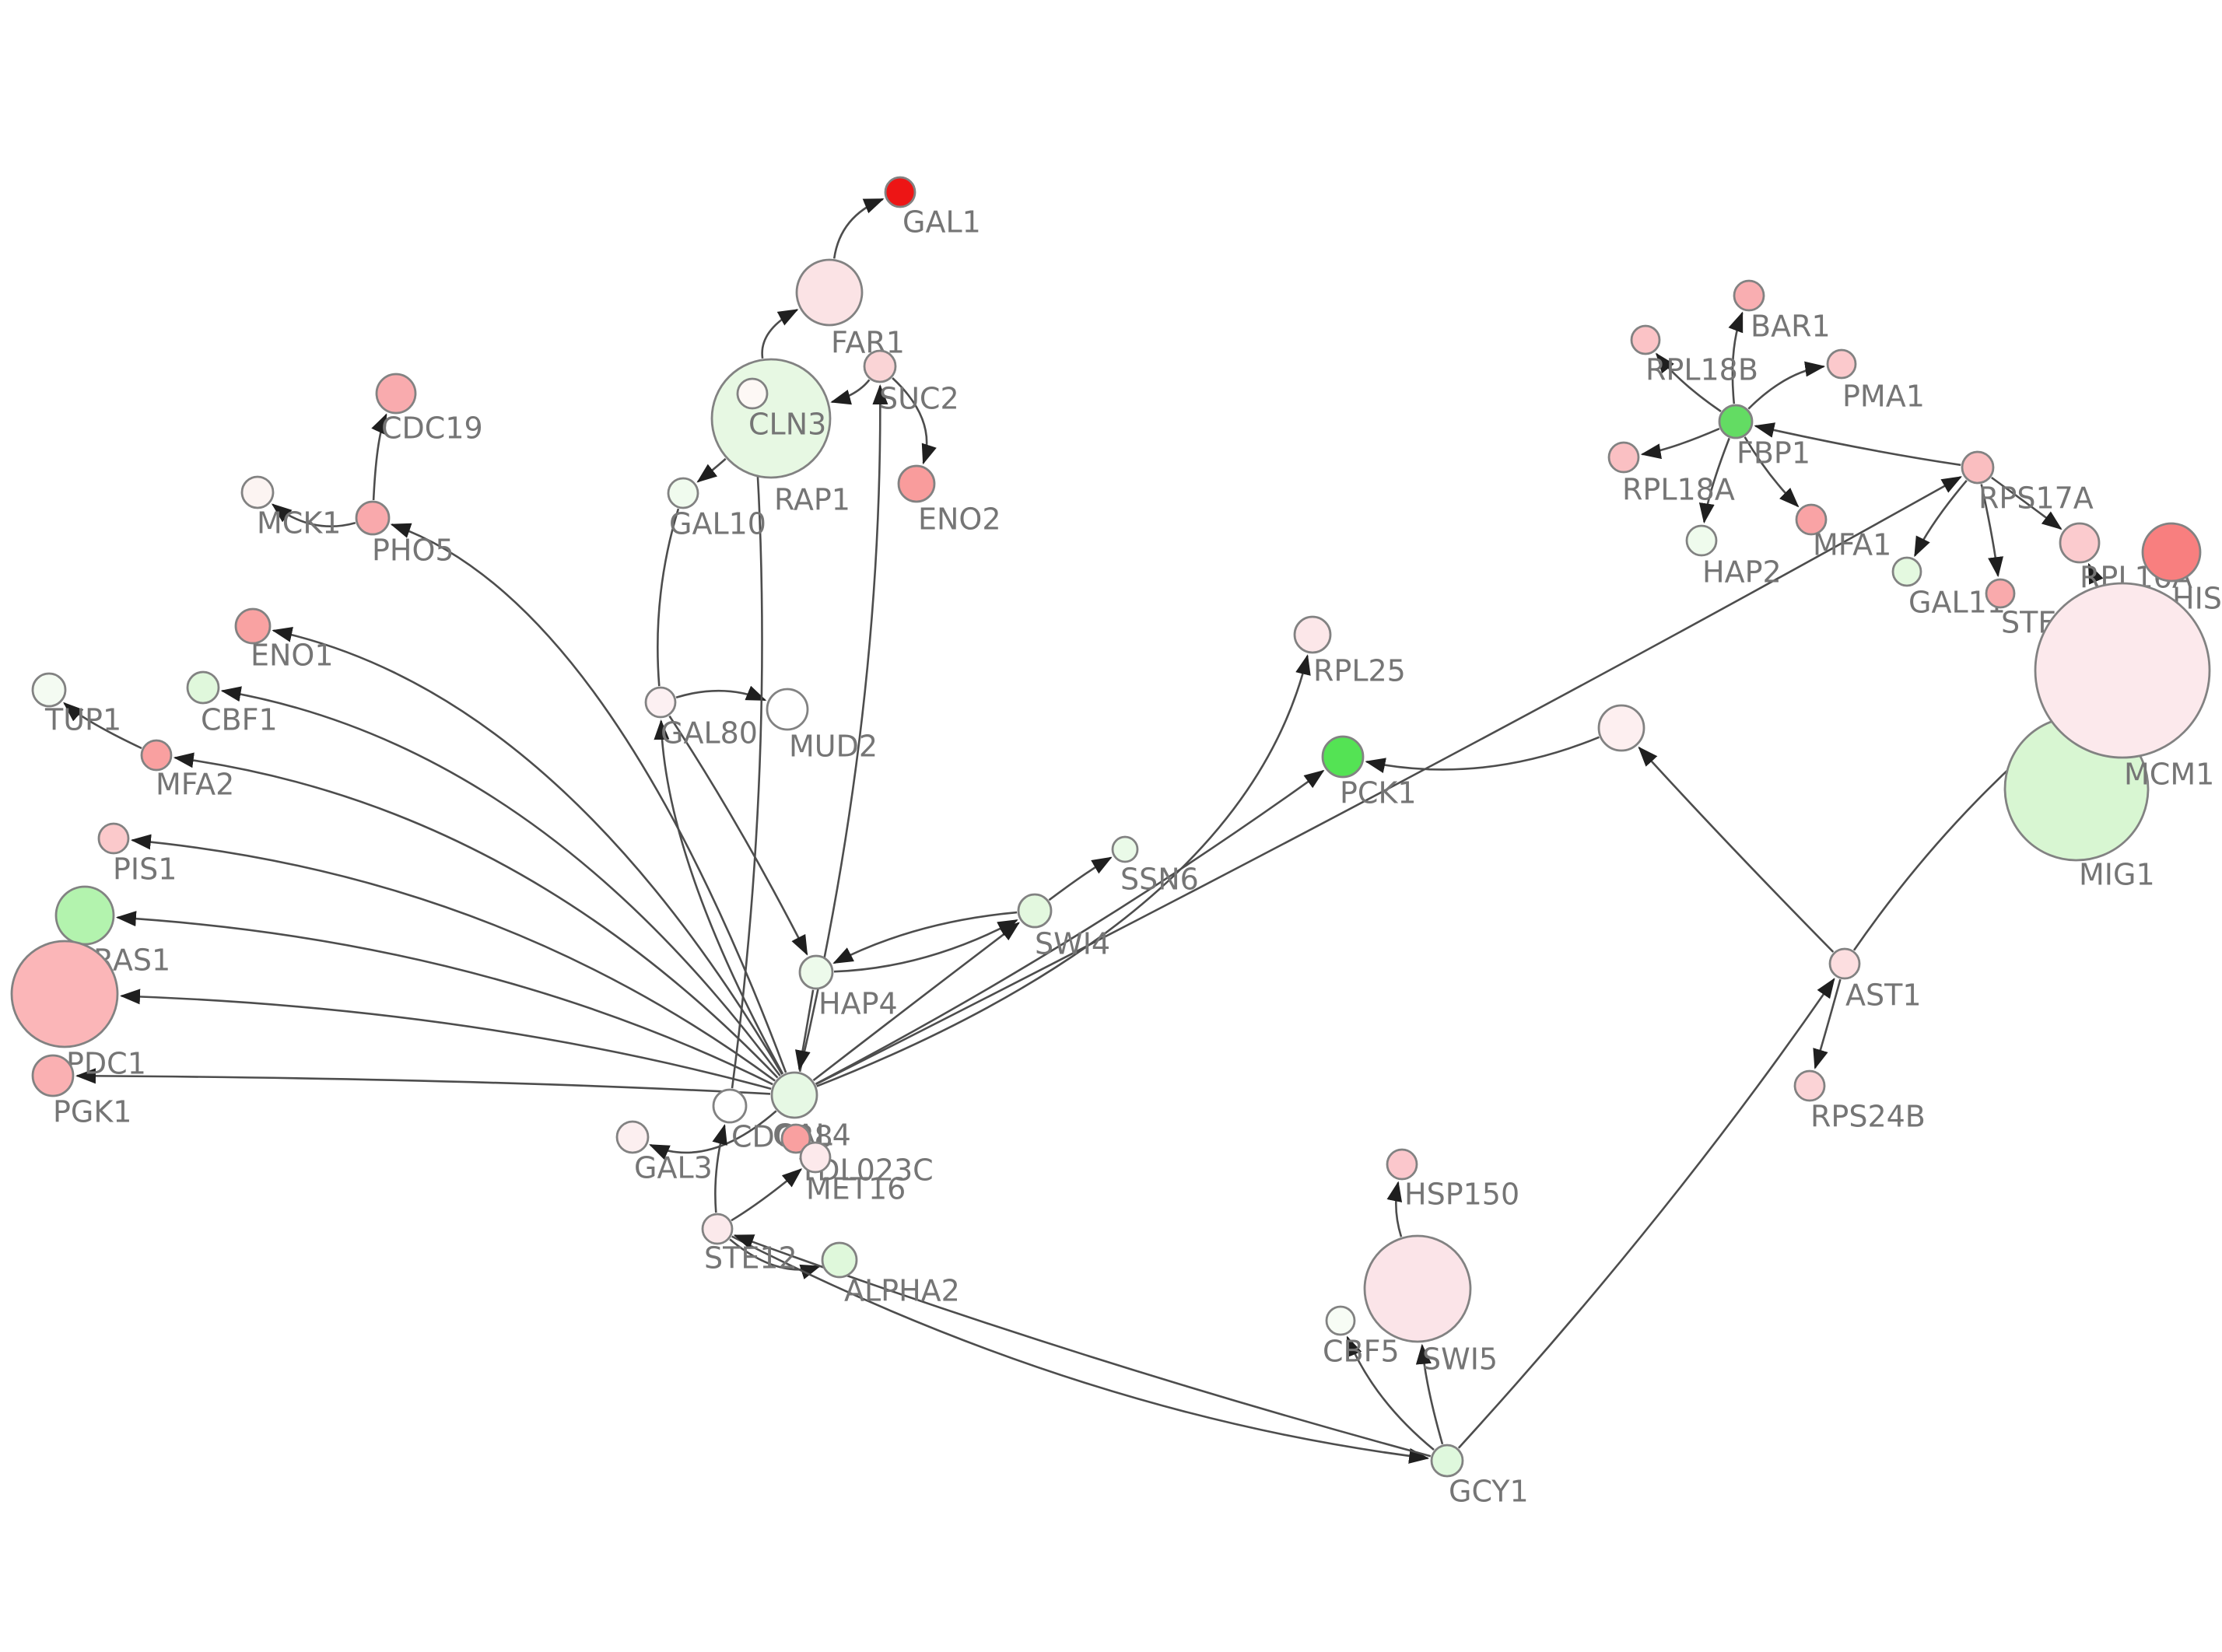  What do you see at coordinates (711, 470) in the screenshot?
I see `edge-rap1-gal10` at bounding box center [711, 470].